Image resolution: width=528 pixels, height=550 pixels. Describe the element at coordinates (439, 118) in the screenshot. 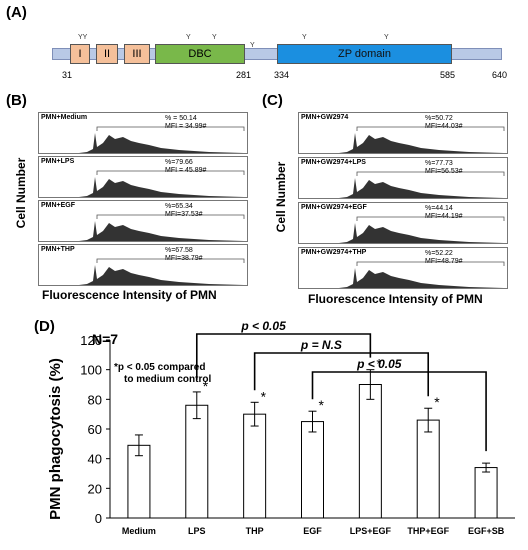

I see `histogram-percent: %=50.72` at that location.